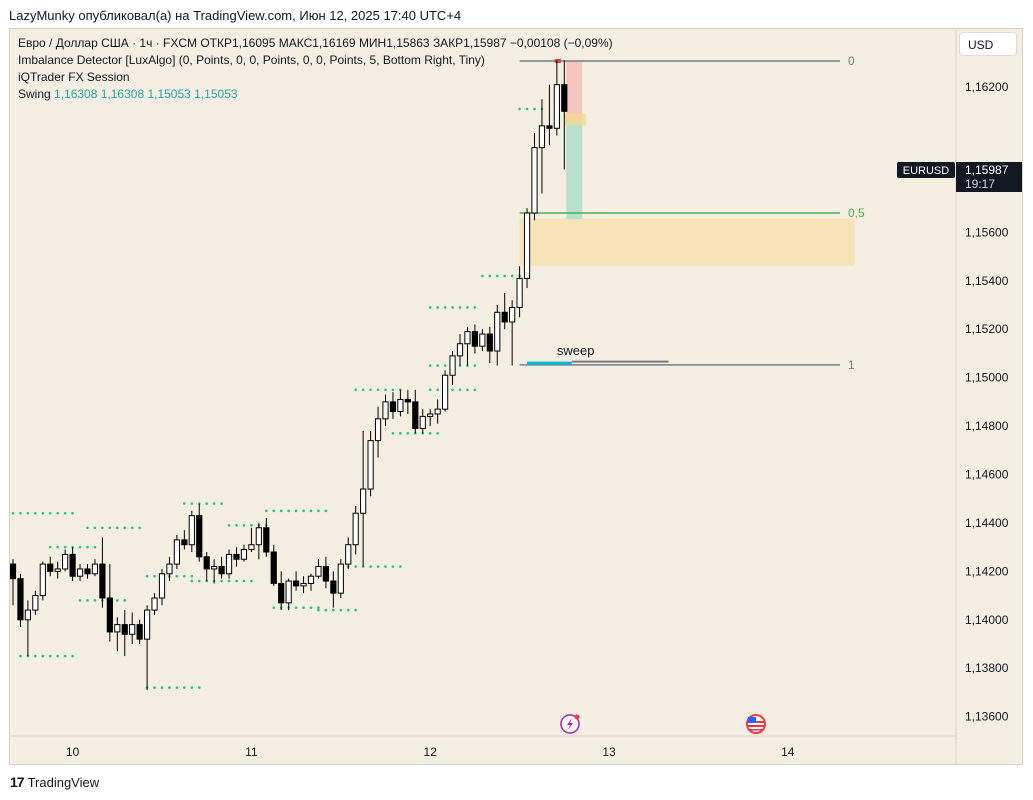 The height and width of the screenshot is (800, 1033). What do you see at coordinates (575, 119) in the screenshot?
I see `position-entry-marker` at bounding box center [575, 119].